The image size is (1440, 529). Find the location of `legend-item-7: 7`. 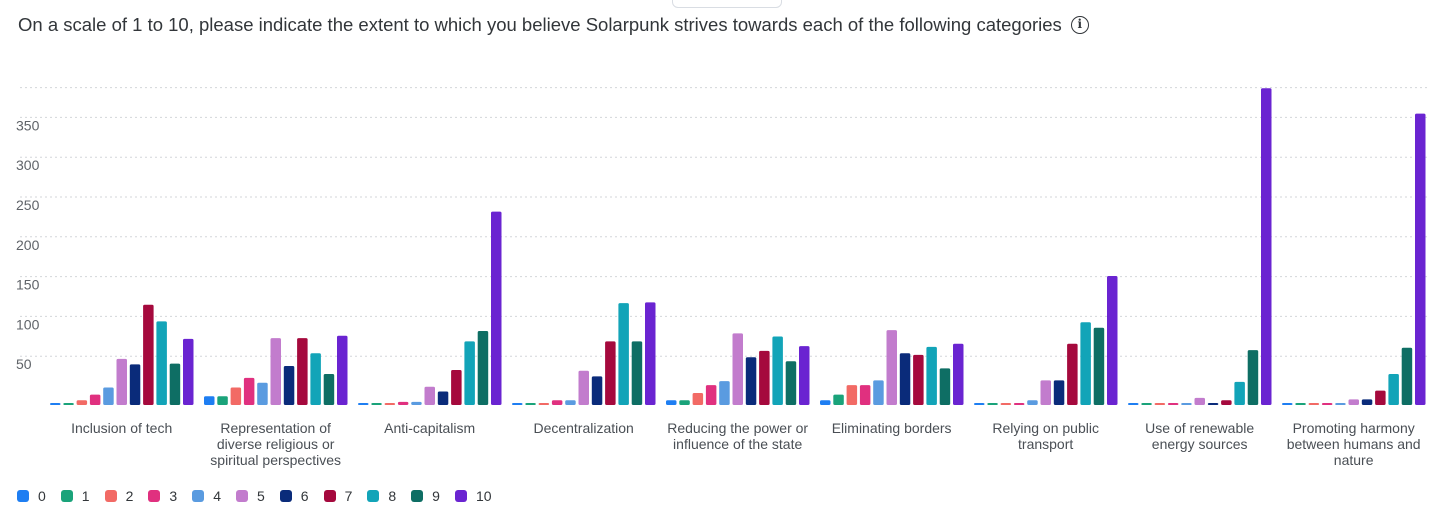

legend-item-7: 7 is located at coordinates (337, 496).